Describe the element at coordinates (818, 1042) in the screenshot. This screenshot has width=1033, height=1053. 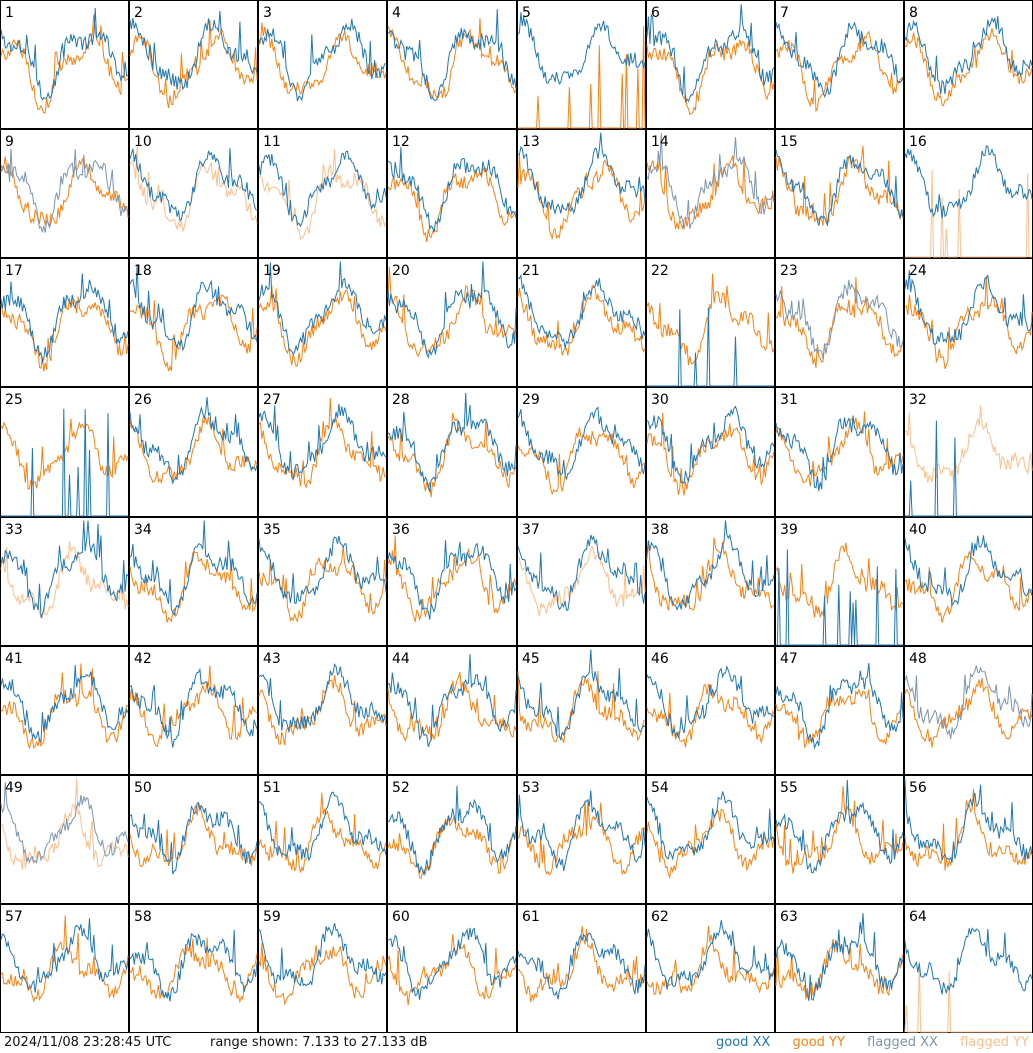
I see `legend-good-yy: good YY` at that location.